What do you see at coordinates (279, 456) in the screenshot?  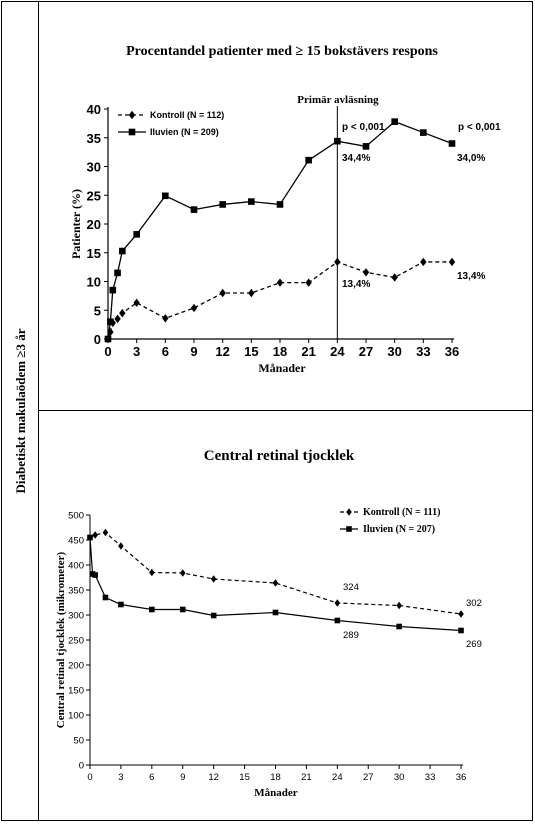 I see `chart2-title: Central retinal tjocklek` at bounding box center [279, 456].